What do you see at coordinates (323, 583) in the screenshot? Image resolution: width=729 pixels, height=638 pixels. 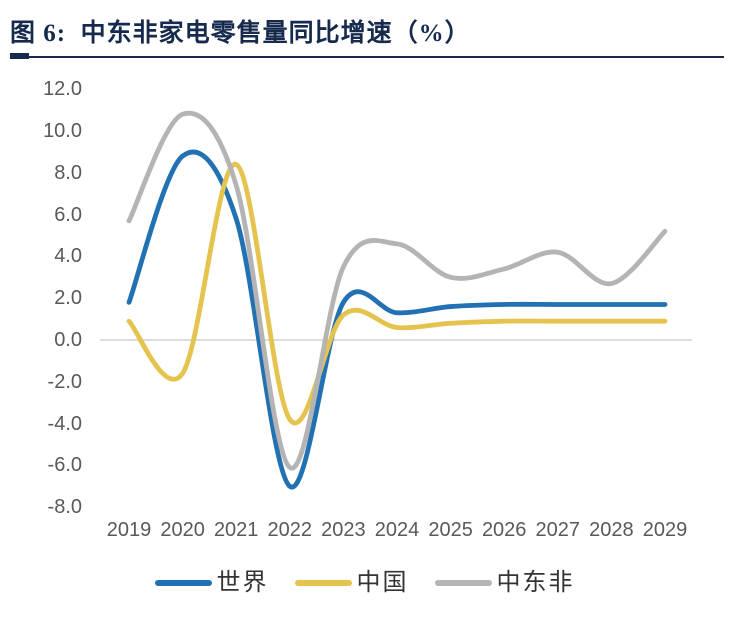 I see `legend-swatch-china` at bounding box center [323, 583].